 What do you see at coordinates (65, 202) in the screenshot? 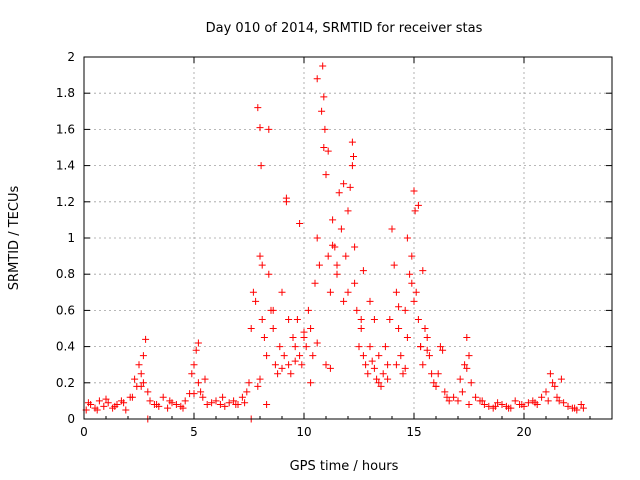
I see `y-tick-label: 1.2` at bounding box center [65, 202].